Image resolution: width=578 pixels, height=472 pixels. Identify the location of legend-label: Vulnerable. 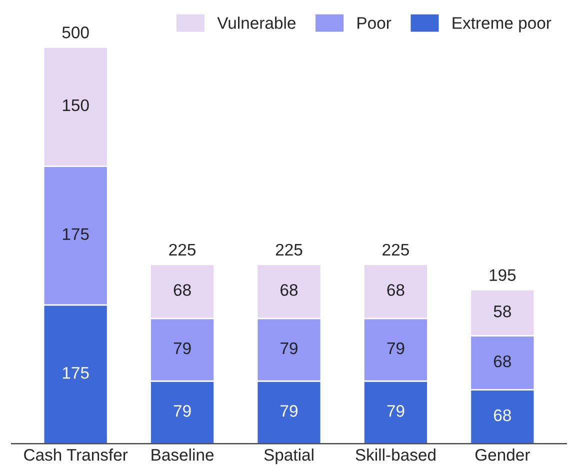
(256, 22).